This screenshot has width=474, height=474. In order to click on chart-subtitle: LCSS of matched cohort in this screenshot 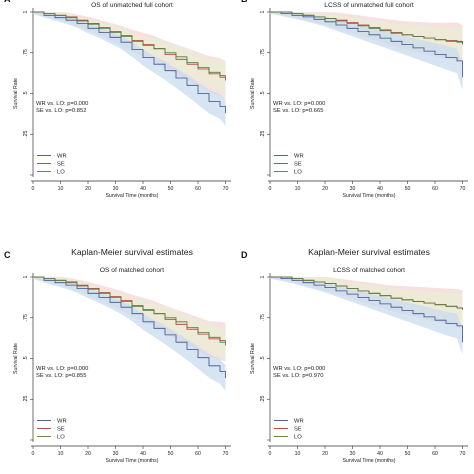, I will do `click(369, 270)`.